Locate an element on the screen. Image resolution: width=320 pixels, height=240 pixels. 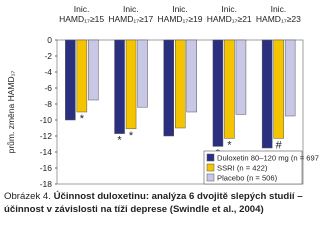
legend-label: Duloxetin 80–120 mg (n = 697) is located at coordinates (268, 158).